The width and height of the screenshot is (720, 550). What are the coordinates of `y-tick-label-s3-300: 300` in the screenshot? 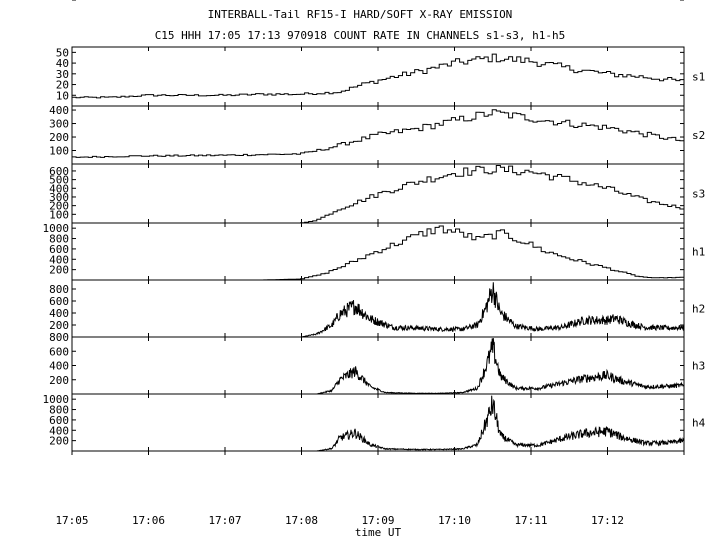 It's located at (59, 197).